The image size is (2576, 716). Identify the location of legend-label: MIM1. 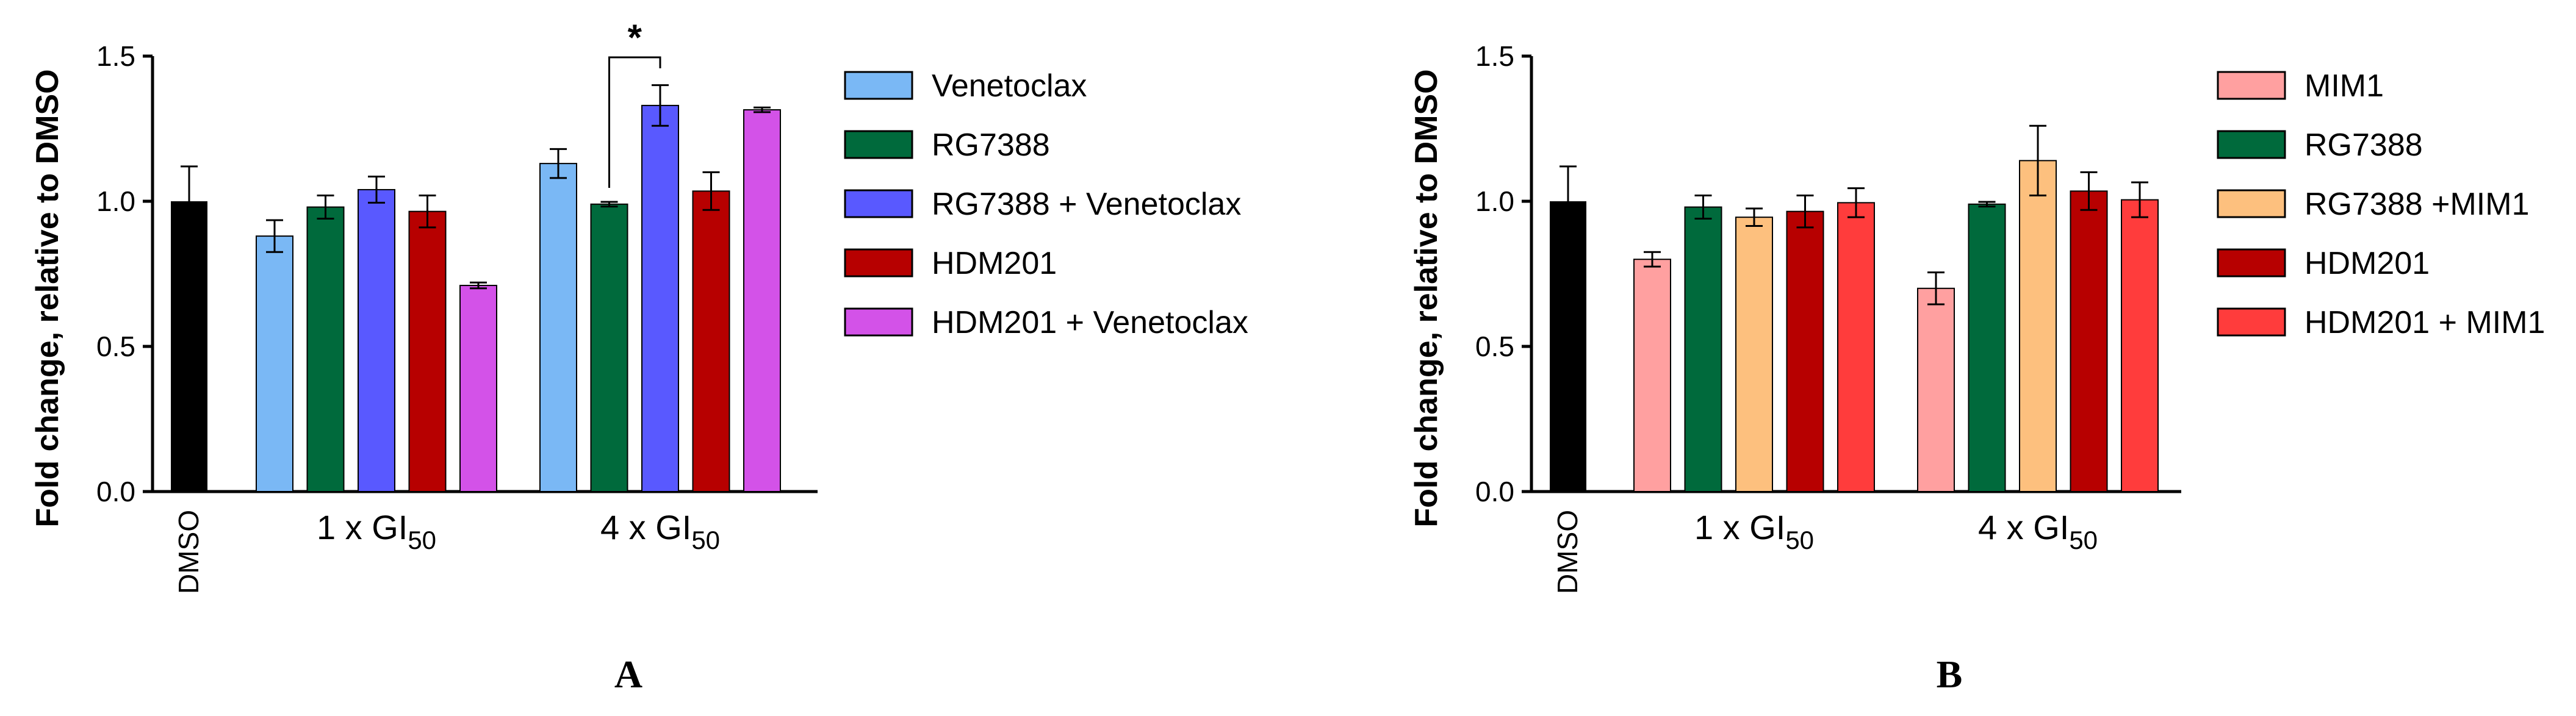
(2344, 86).